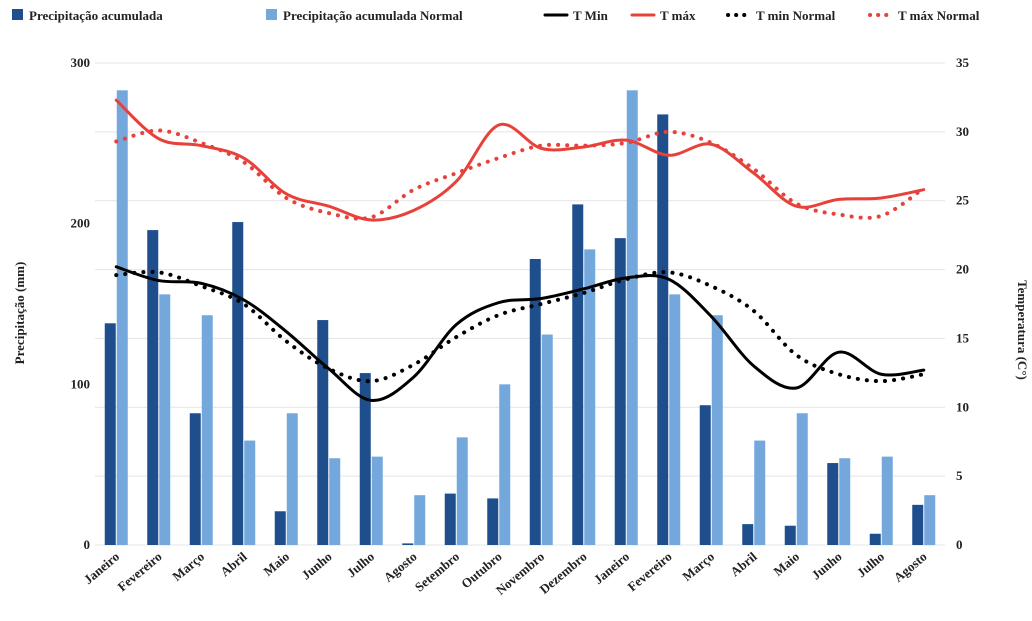 The width and height of the screenshot is (1032, 621). Describe the element at coordinates (81, 62) in the screenshot. I see `y-left-tick-label: 300` at that location.